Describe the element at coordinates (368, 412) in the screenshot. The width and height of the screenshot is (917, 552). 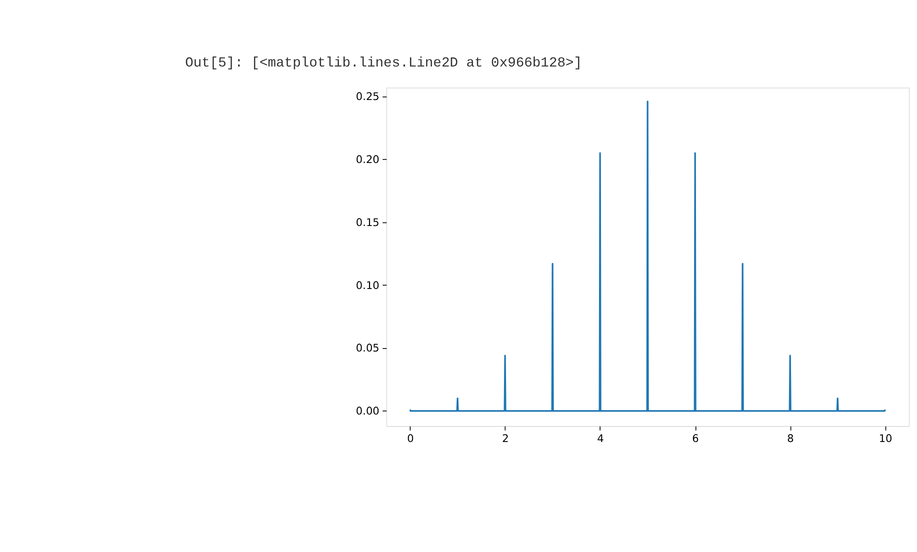
I see `y-tick-label: 0.00` at that location.